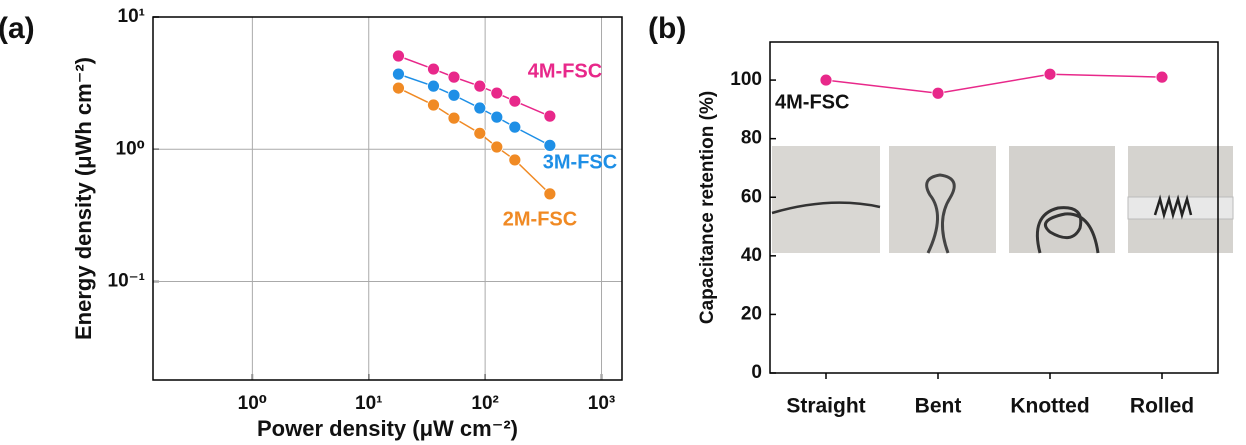 Image resolution: width=1246 pixels, height=445 pixels. Describe the element at coordinates (667, 28) in the screenshot. I see `panel-label: (b)` at that location.